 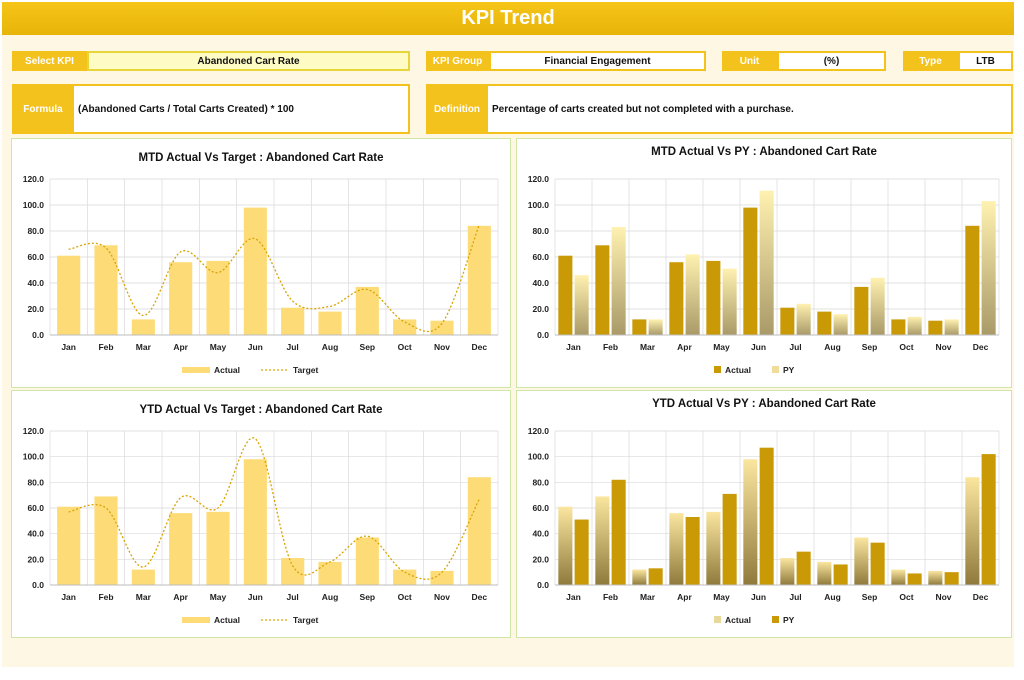 What do you see at coordinates (457, 109) in the screenshot?
I see `definition-label: Definition` at bounding box center [457, 109].